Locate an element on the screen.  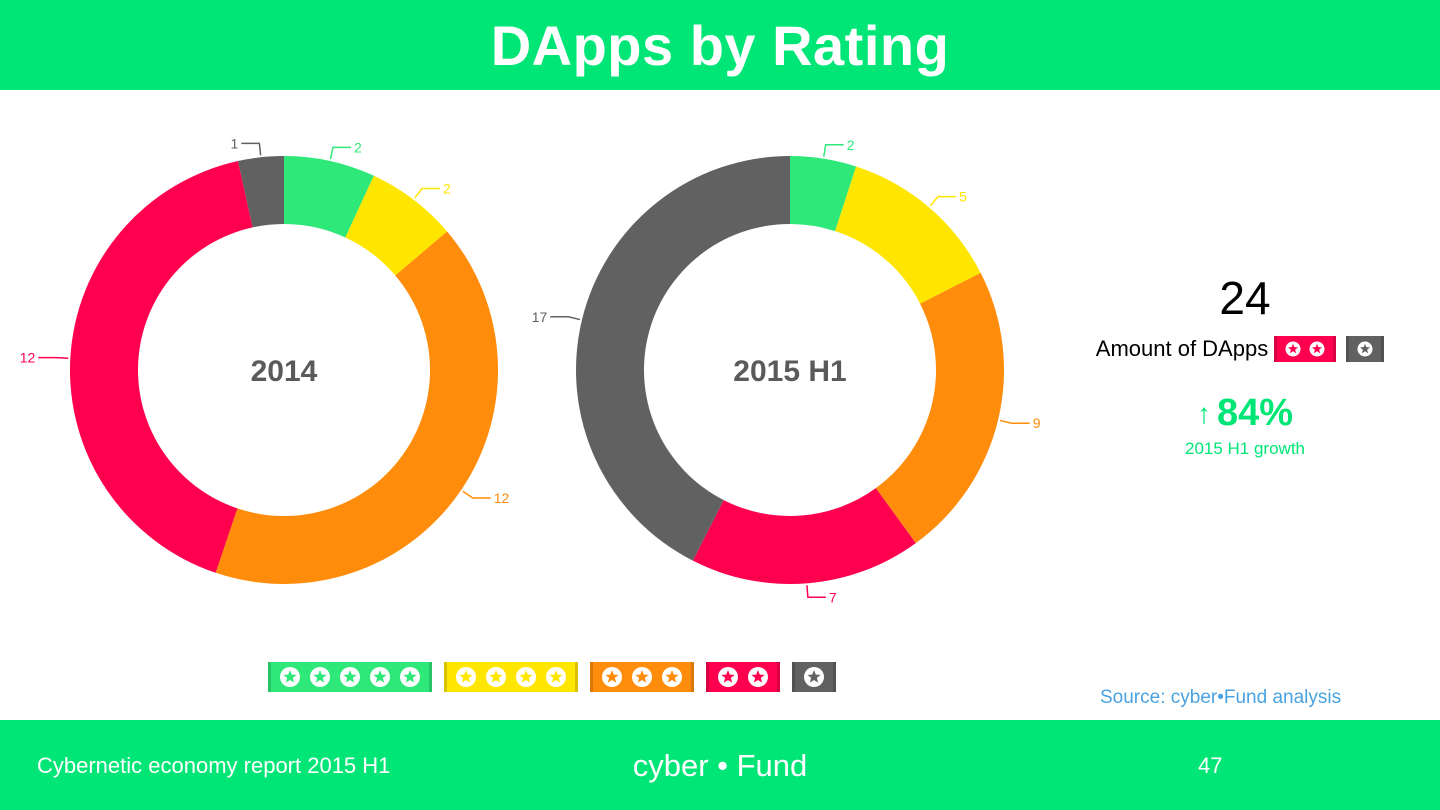
rating-legend is located at coordinates (558, 677).